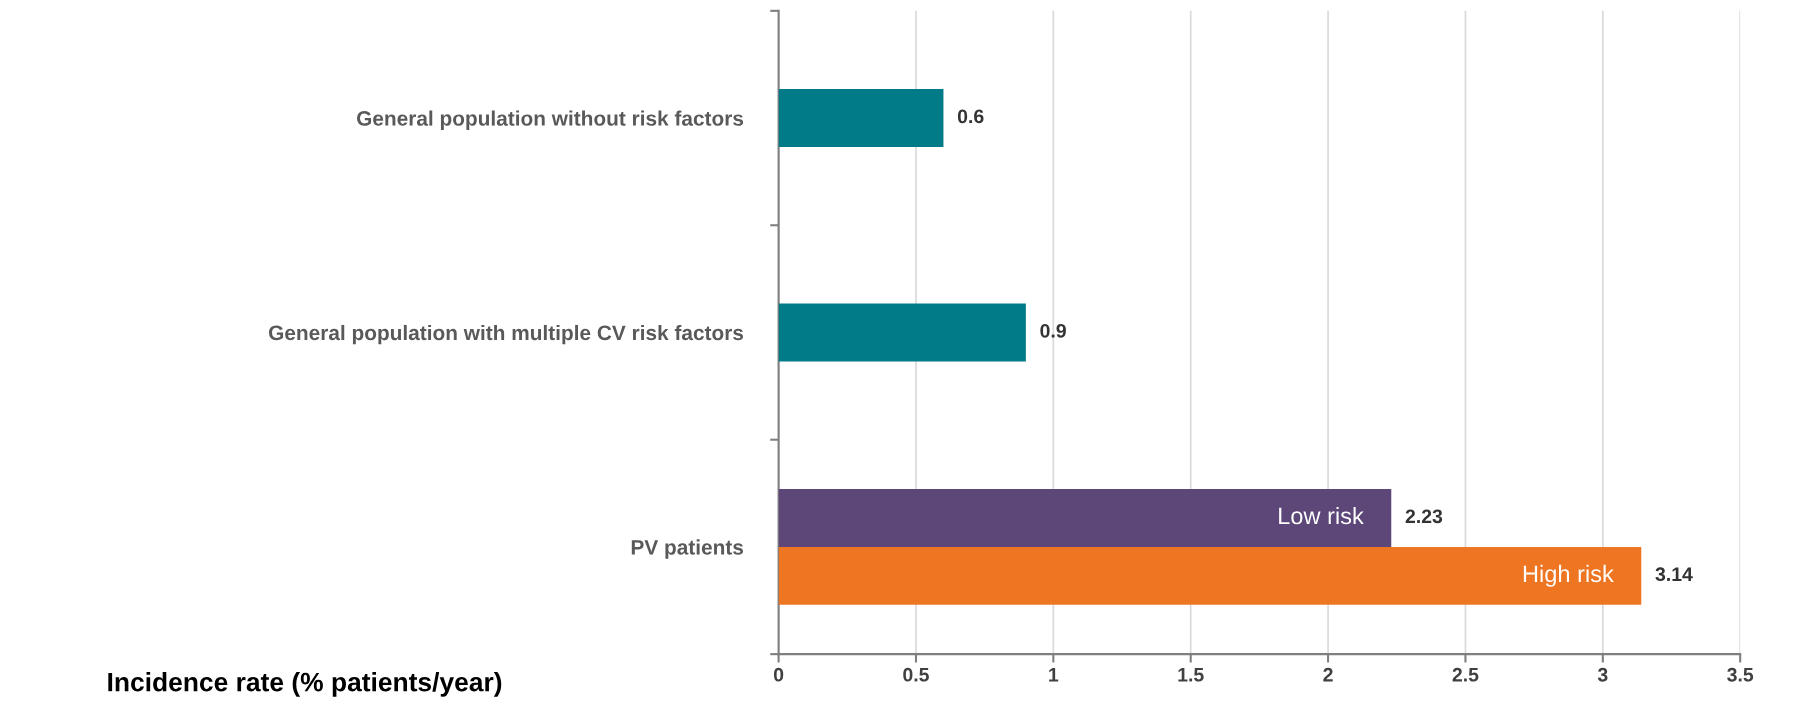  I want to click on x-tick-label: 2.5, so click(1465, 674).